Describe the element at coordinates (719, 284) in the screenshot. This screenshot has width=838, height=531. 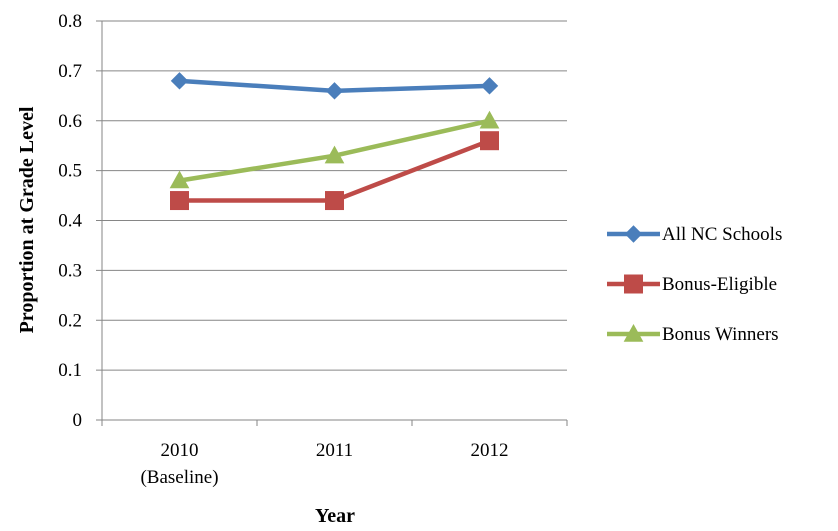
I see `legend-label-bonus-eligible: Bonus-Eligible` at that location.